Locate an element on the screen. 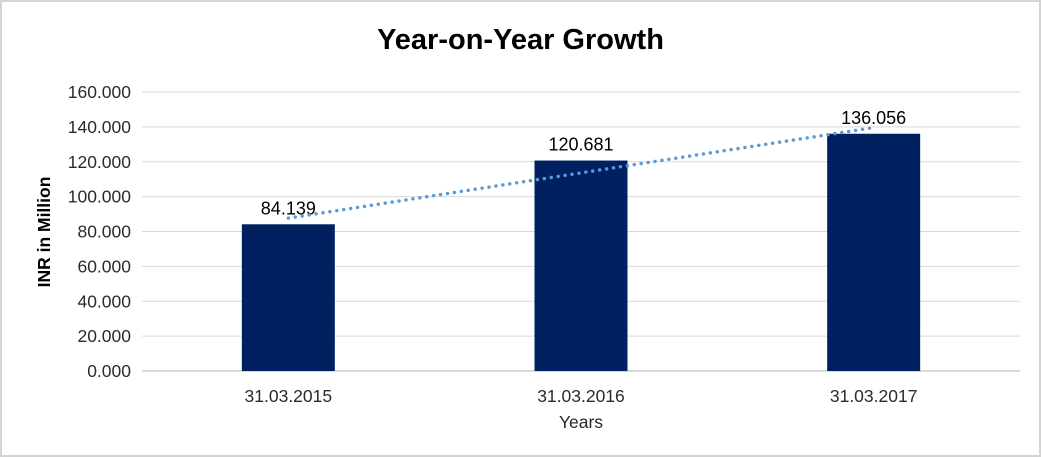  y-tick-label: 20.000 is located at coordinates (104, 336).